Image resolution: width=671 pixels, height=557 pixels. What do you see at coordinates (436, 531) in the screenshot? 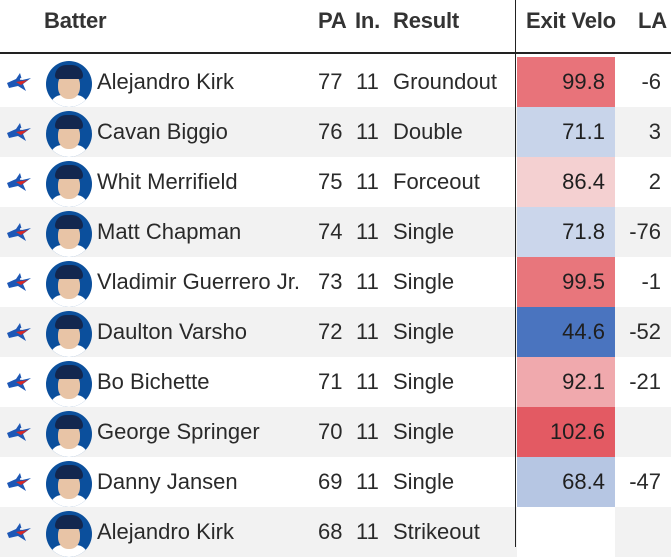
I see `result-value: Strikeout` at bounding box center [436, 531].